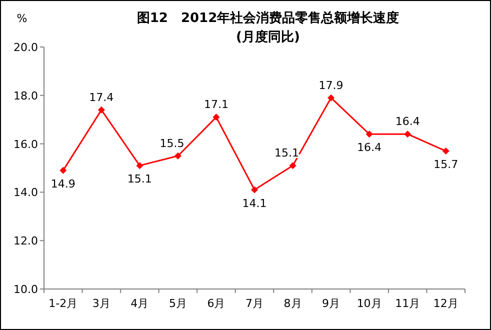 This screenshot has width=491, height=330. What do you see at coordinates (369, 303) in the screenshot?
I see `x-tick-label: 10月` at bounding box center [369, 303].